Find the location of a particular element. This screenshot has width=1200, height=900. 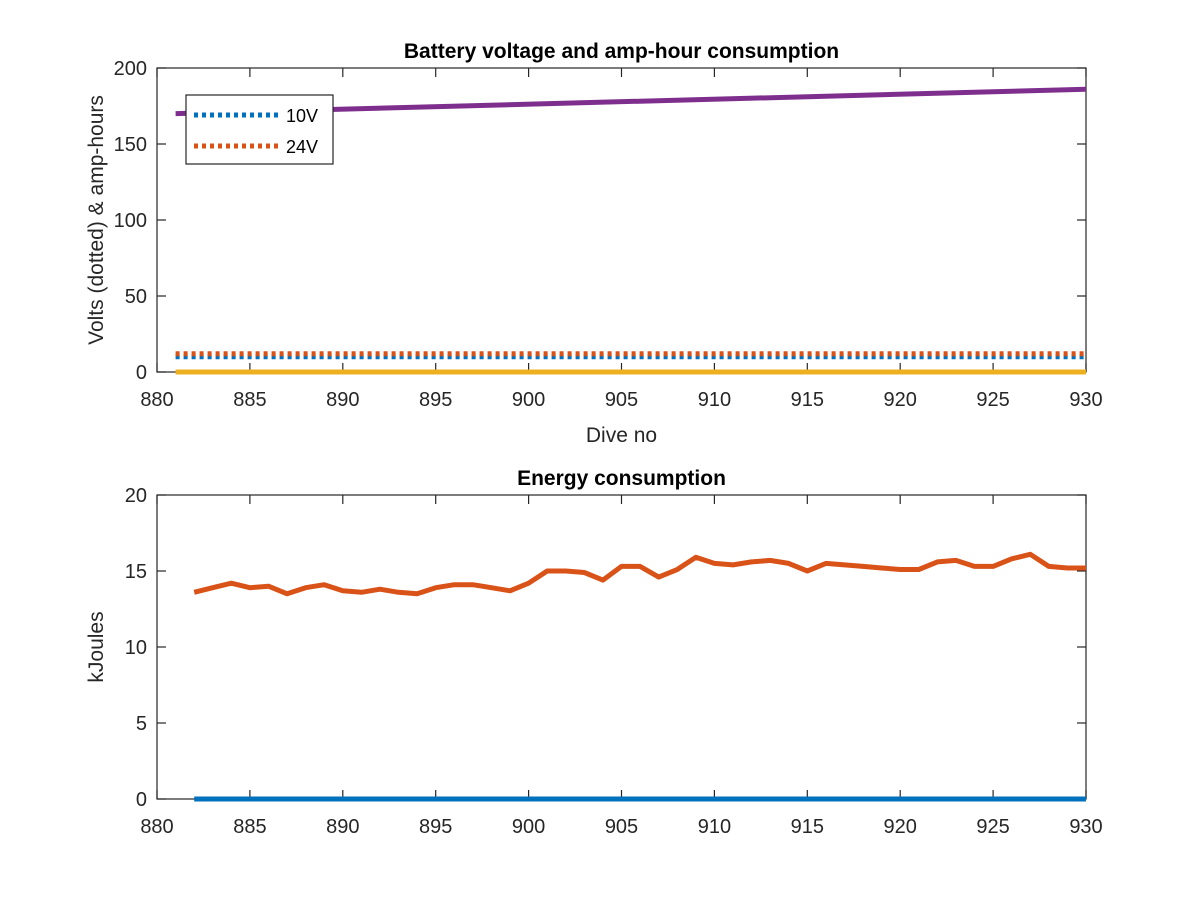

legend-box is located at coordinates (259, 129).